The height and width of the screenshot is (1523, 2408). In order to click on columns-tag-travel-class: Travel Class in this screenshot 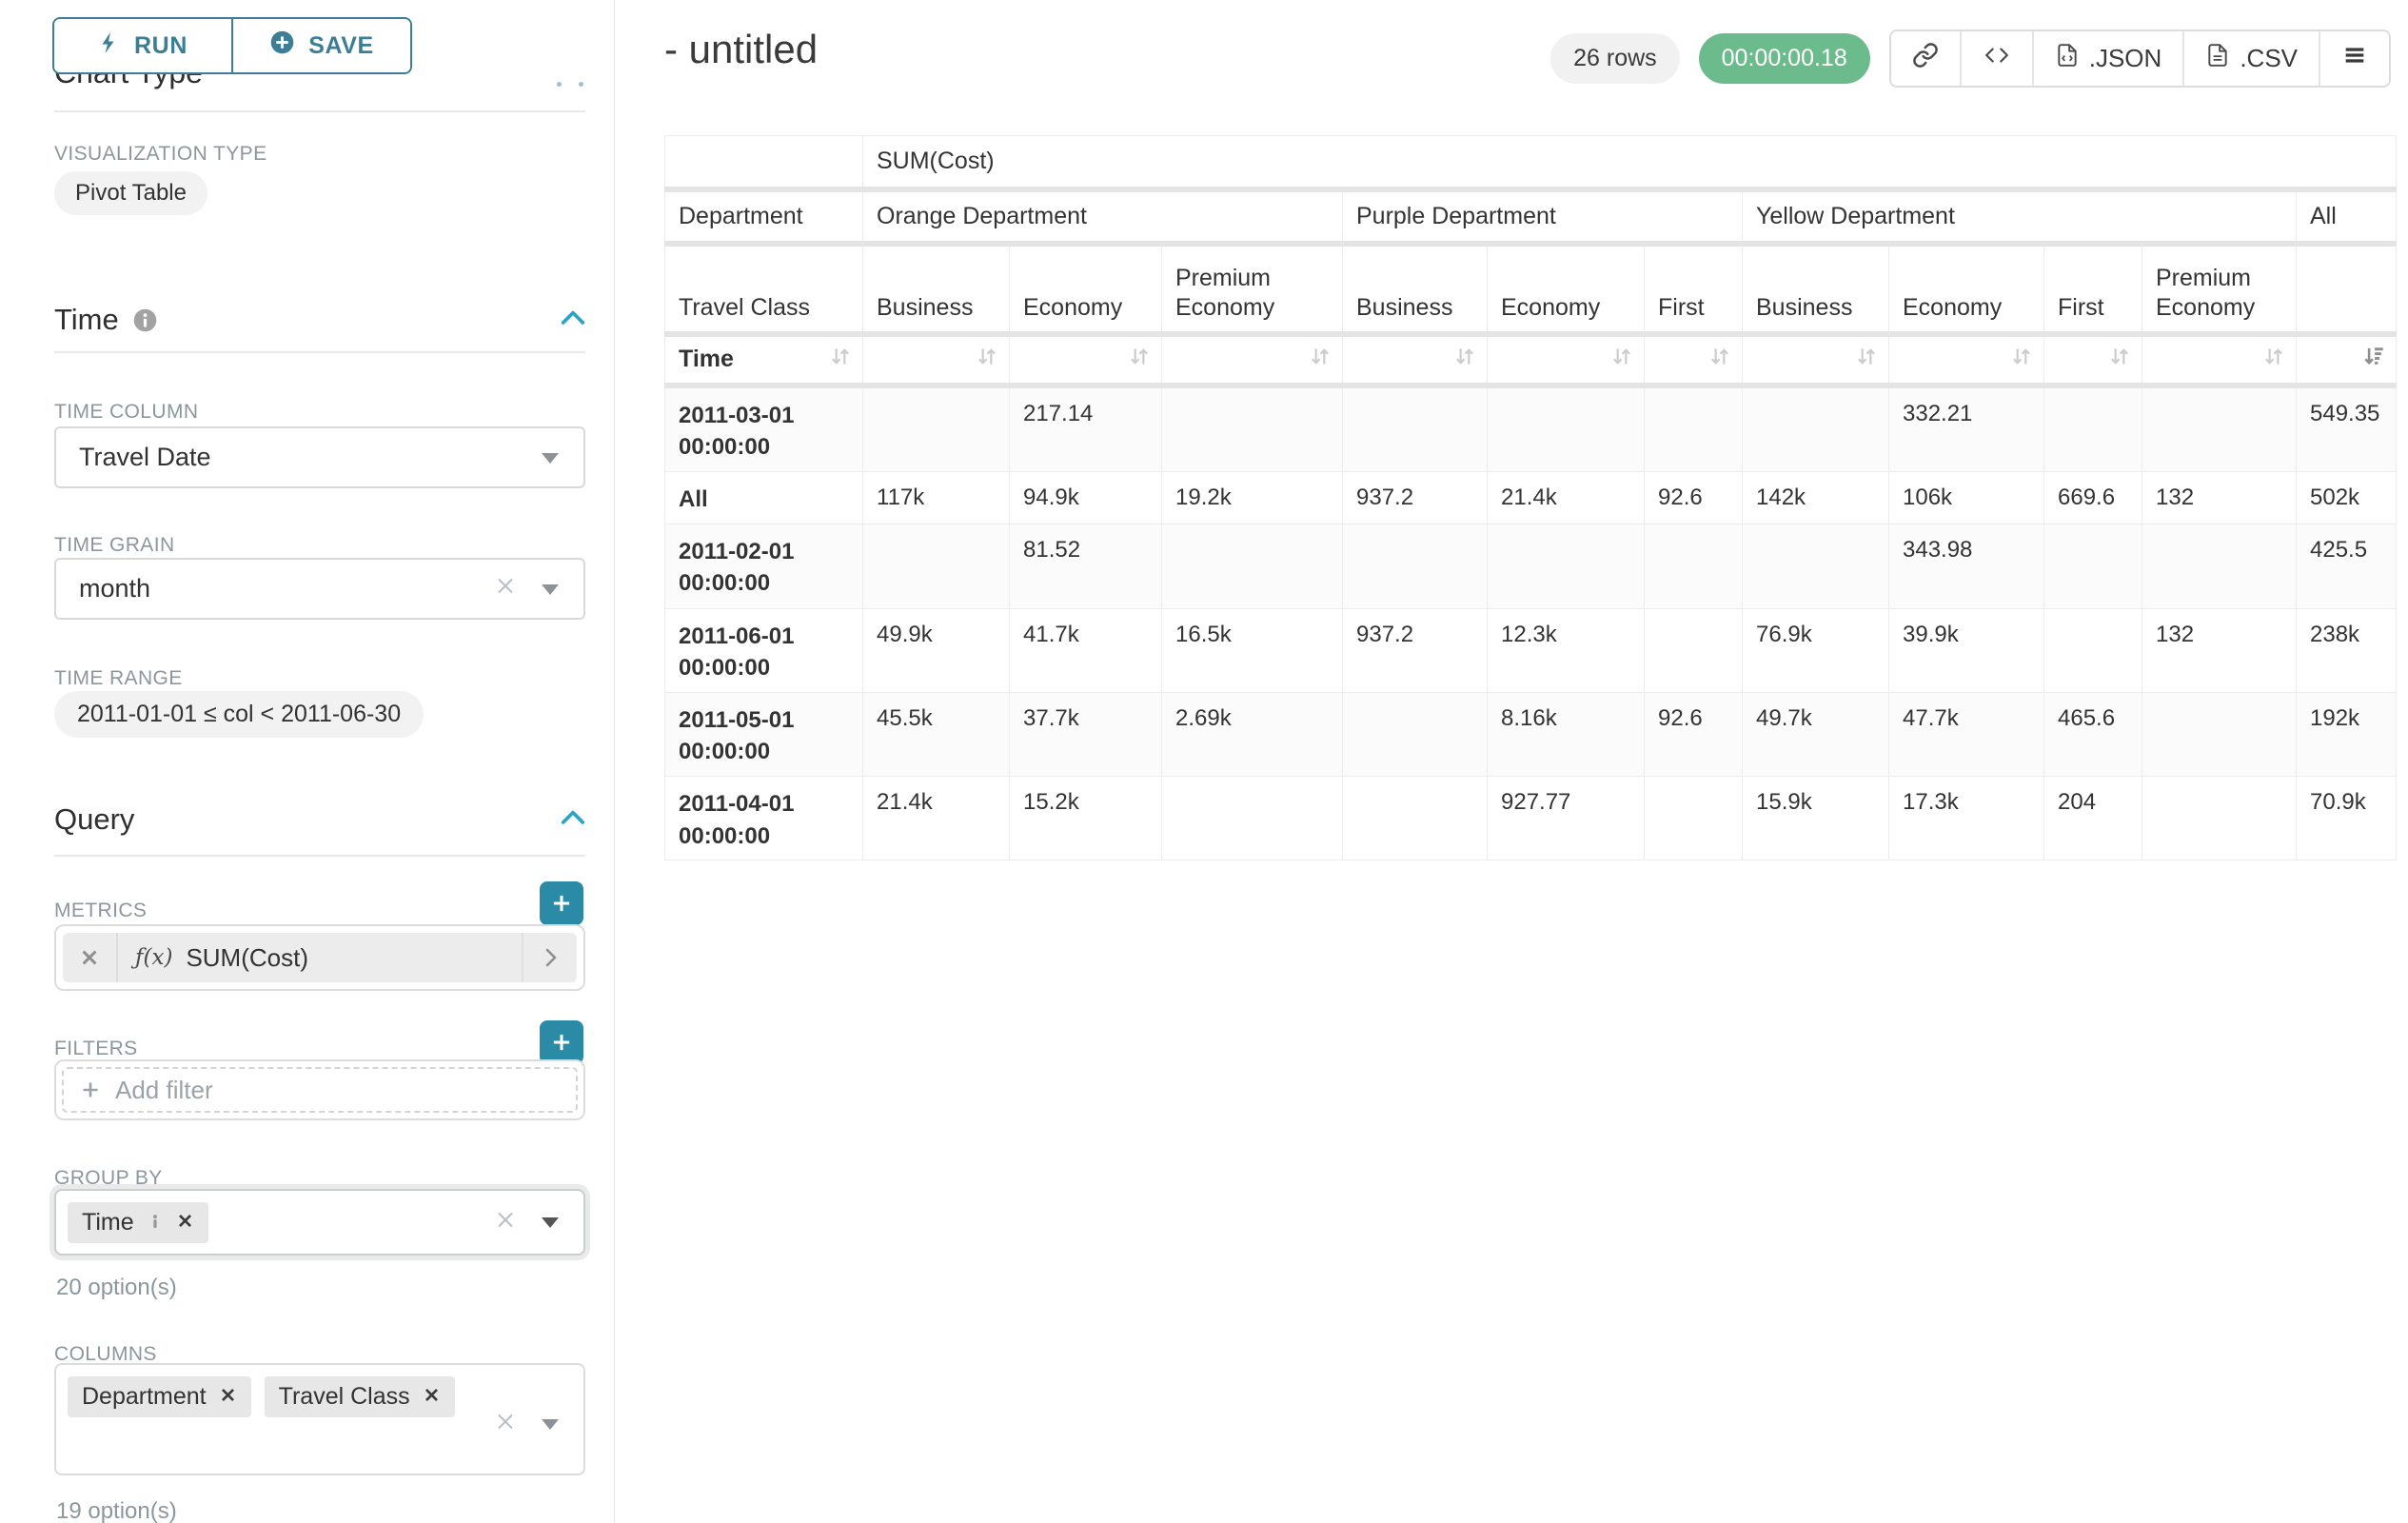, I will do `click(359, 1396)`.